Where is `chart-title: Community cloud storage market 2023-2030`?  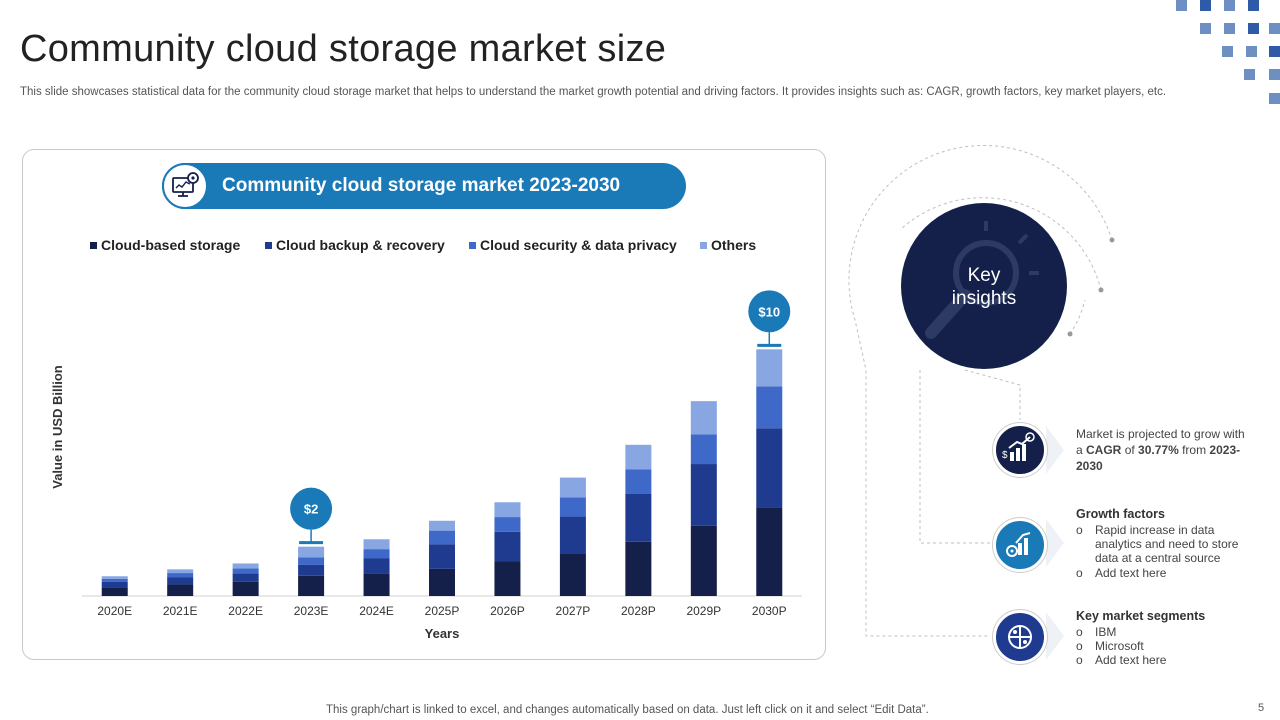 chart-title: Community cloud storage market 2023-2030 is located at coordinates (421, 185).